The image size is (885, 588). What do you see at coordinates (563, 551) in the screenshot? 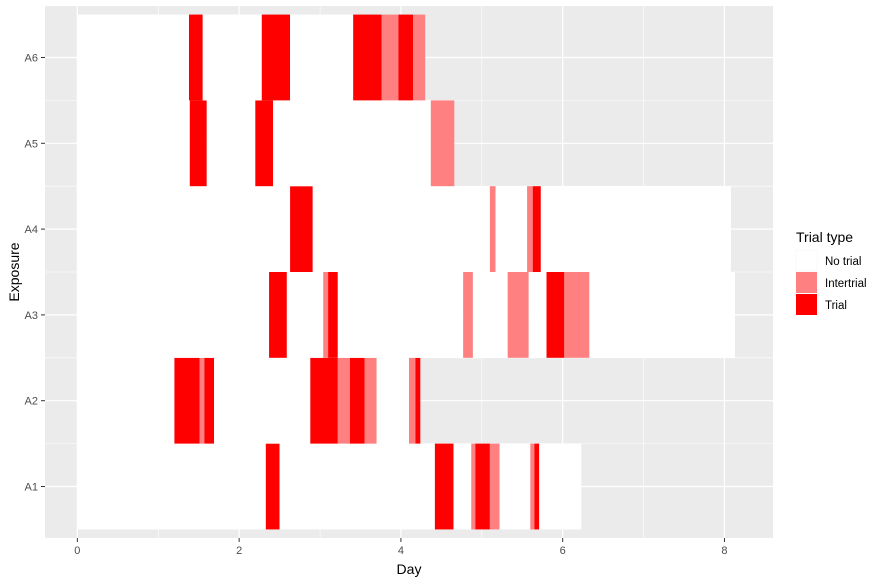
I see `x-tick-label: 6` at bounding box center [563, 551].